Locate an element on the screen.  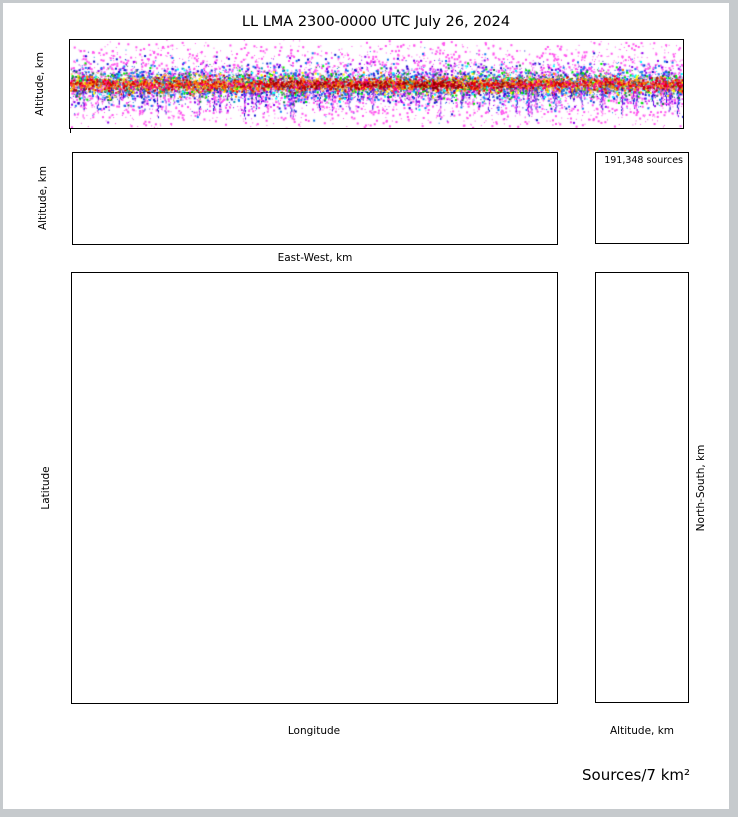
colorbar-canvas is located at coordinates (314, 778).